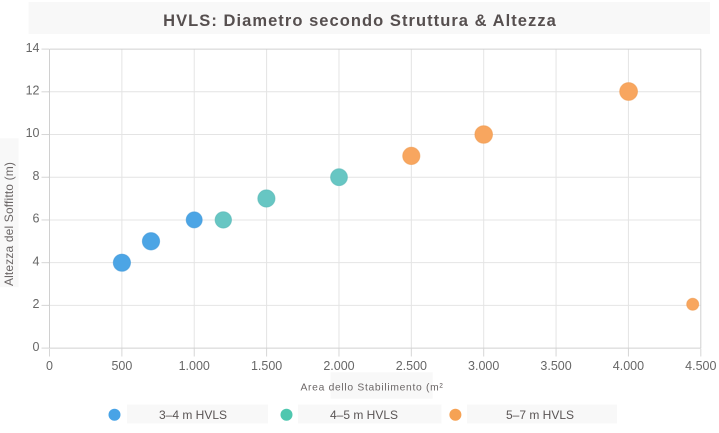  What do you see at coordinates (483, 366) in the screenshot?
I see `svg-text: 3.000` at bounding box center [483, 366].